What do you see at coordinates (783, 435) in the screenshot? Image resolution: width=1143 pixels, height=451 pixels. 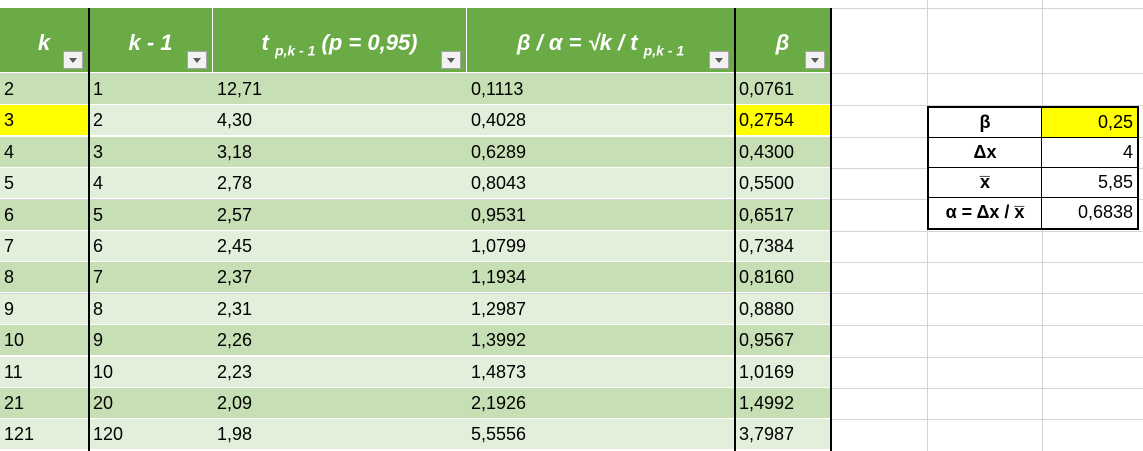 I see `table-cell: 3,7987` at bounding box center [783, 435].